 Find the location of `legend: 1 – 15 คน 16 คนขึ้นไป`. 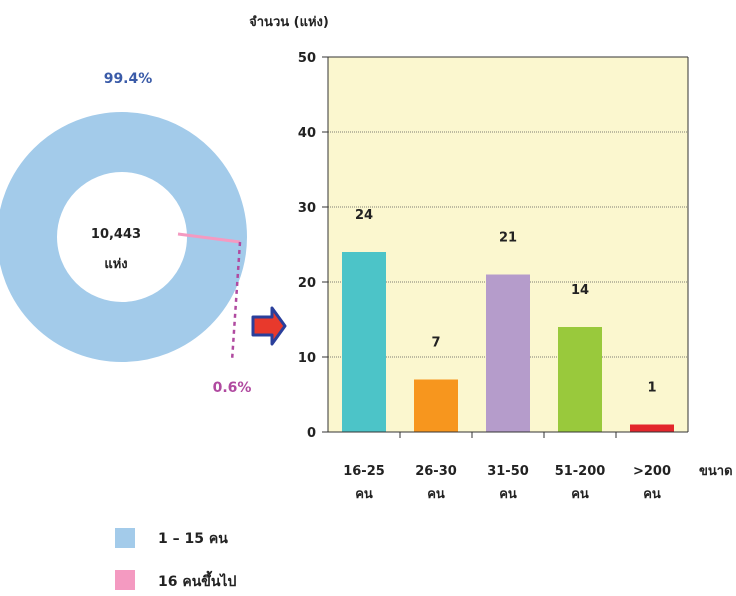

legend: 1 – 15 คน 16 คนขึ้นไป is located at coordinates (175, 559).